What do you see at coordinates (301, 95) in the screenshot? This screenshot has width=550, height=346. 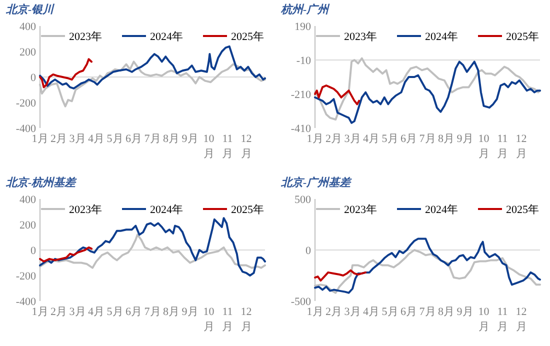 I see `y-tick-label: -210` at bounding box center [301, 95].